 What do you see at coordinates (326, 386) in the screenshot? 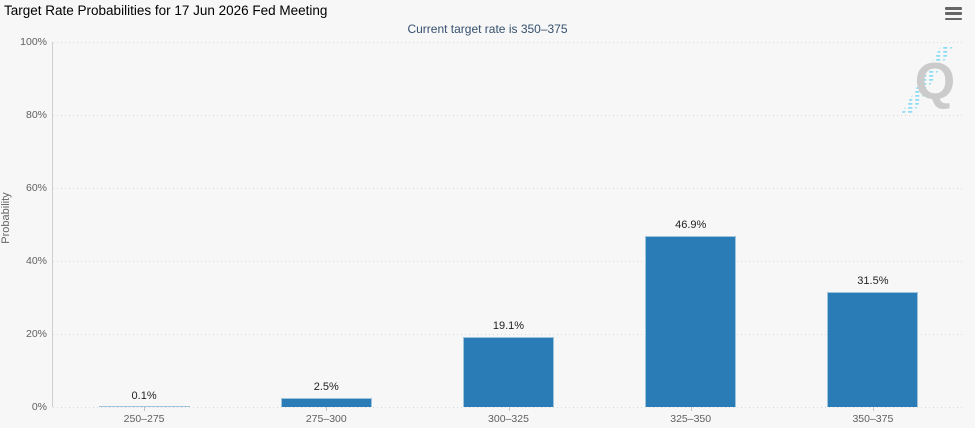
I see `bar-value-label: 2.5%` at bounding box center [326, 386].